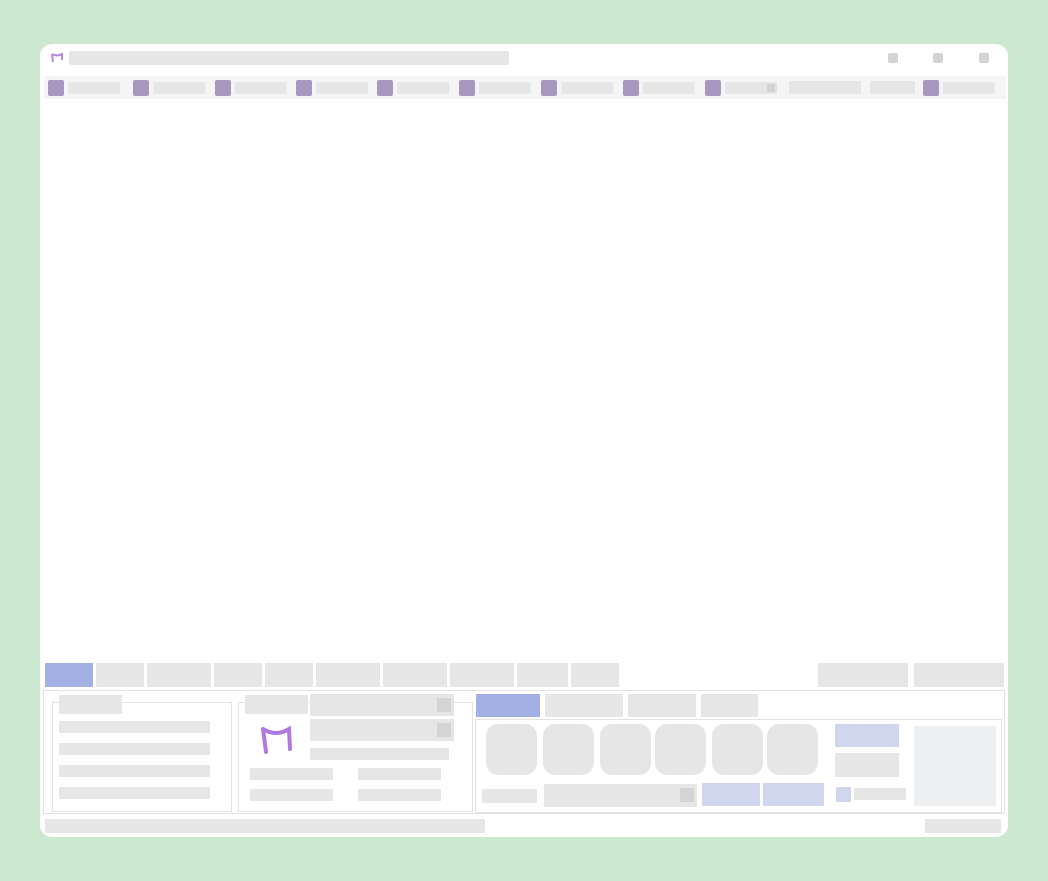 Image resolution: width=1048 pixels, height=881 pixels. What do you see at coordinates (69, 675) in the screenshot?
I see `tab-active` at bounding box center [69, 675].